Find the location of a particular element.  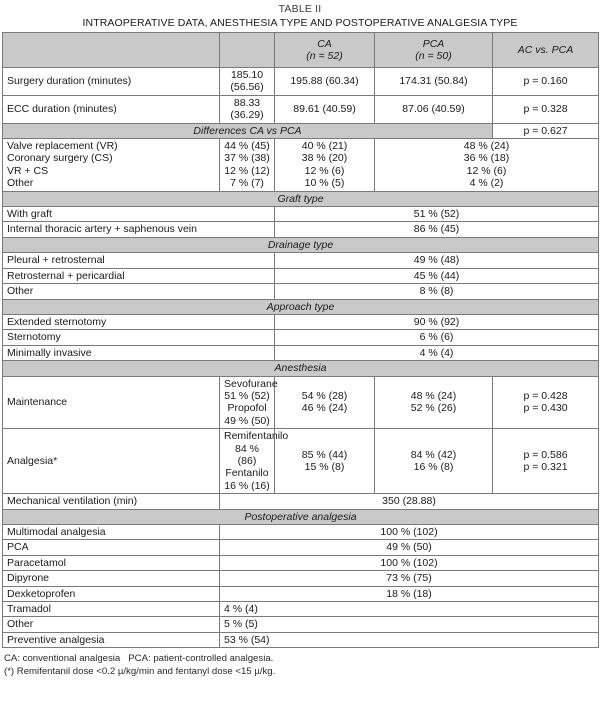

table-row: PCA 49 % (50) is located at coordinates (300, 547).